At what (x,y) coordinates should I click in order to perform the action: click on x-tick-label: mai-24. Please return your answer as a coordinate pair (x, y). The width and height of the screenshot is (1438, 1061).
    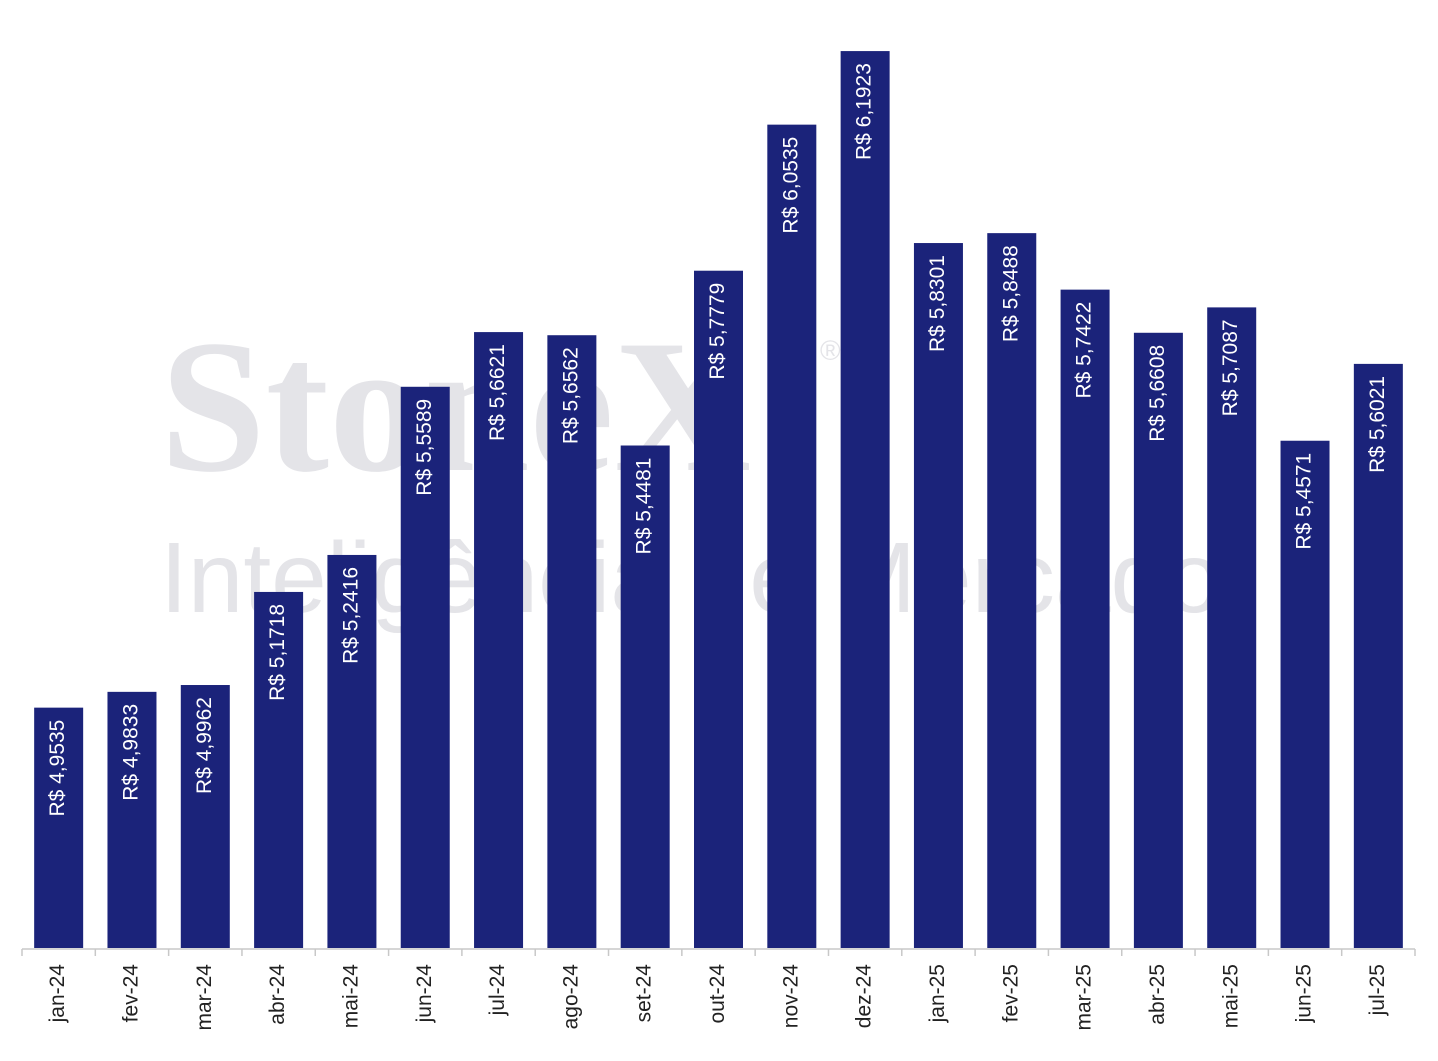
    Looking at the image, I should click on (350, 996).